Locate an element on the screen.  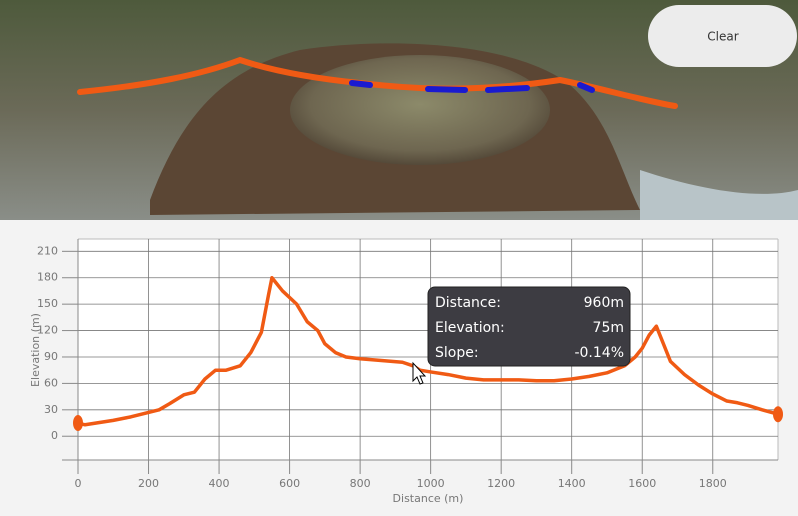
y-tick-label: 90 is located at coordinates (51, 356).